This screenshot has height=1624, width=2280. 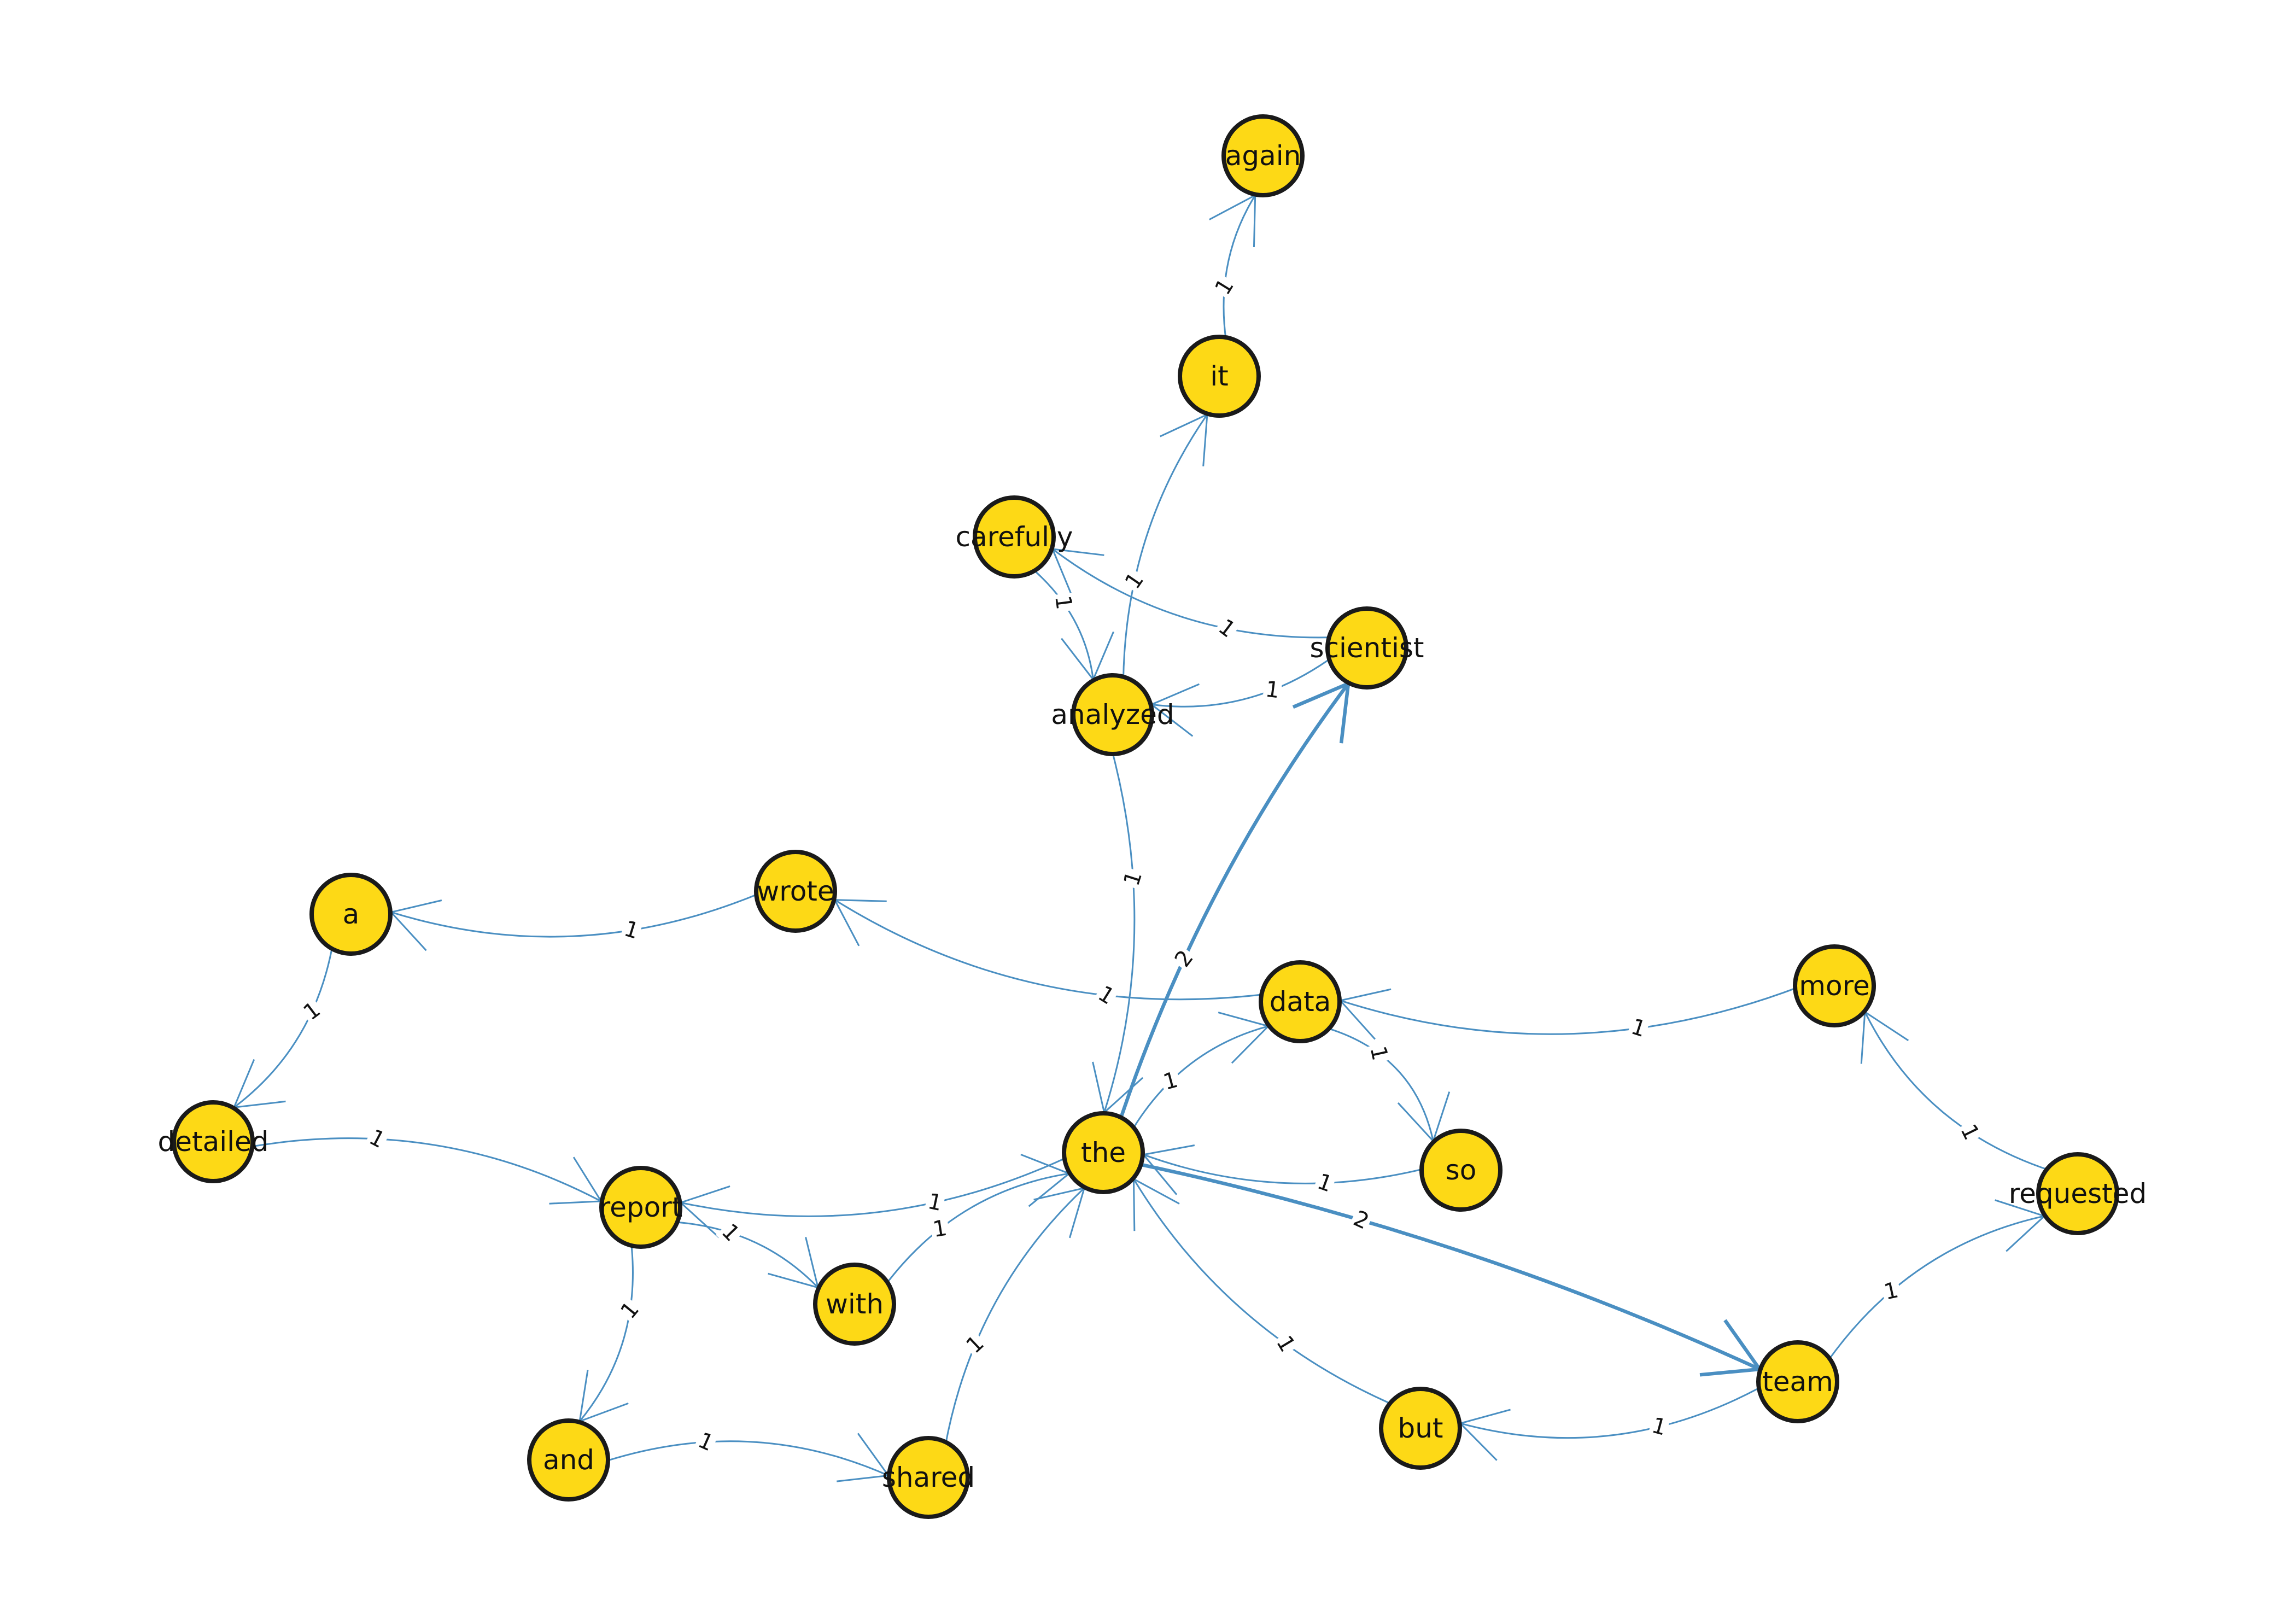 I want to click on edge-data-wrote, so click(x=1050, y=950).